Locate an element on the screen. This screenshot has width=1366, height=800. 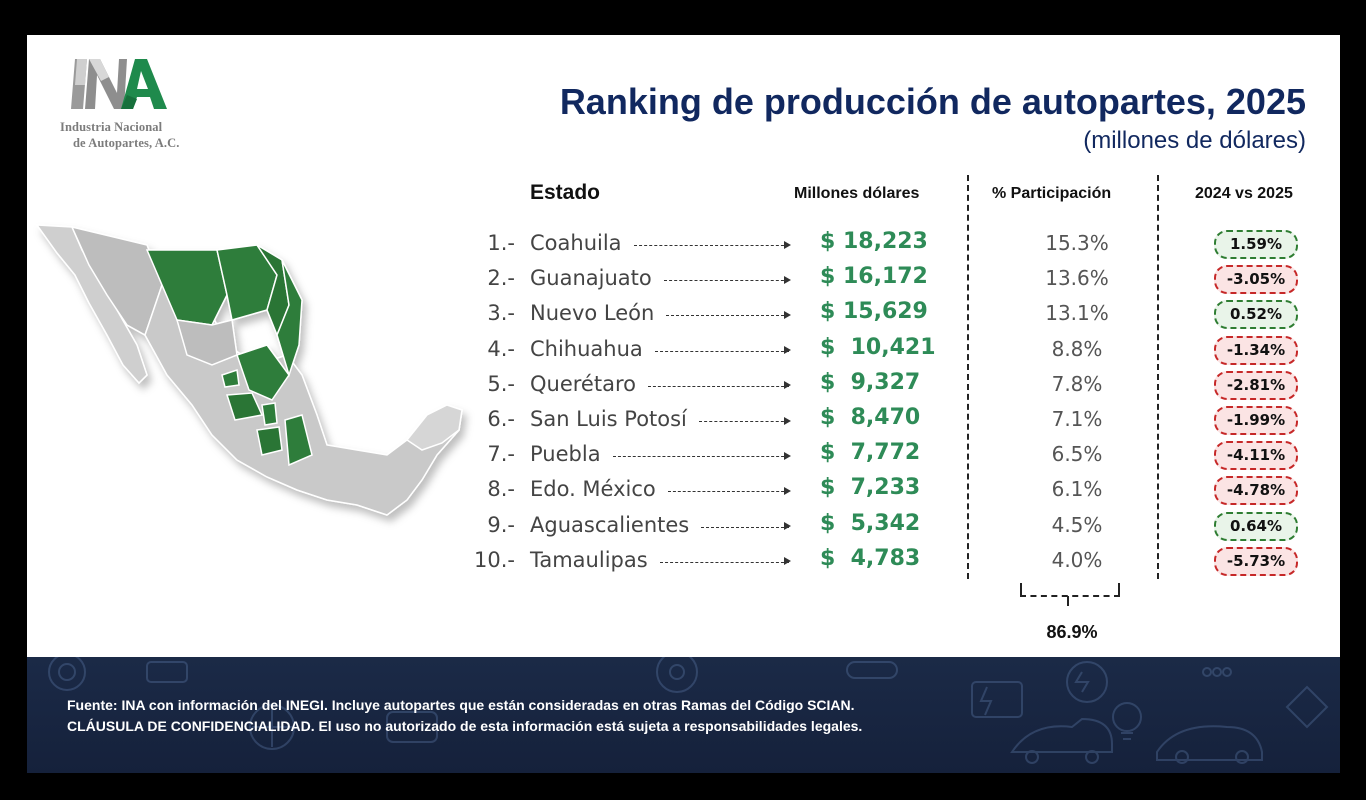
state-name: Aguascalientes is located at coordinates (610, 524).